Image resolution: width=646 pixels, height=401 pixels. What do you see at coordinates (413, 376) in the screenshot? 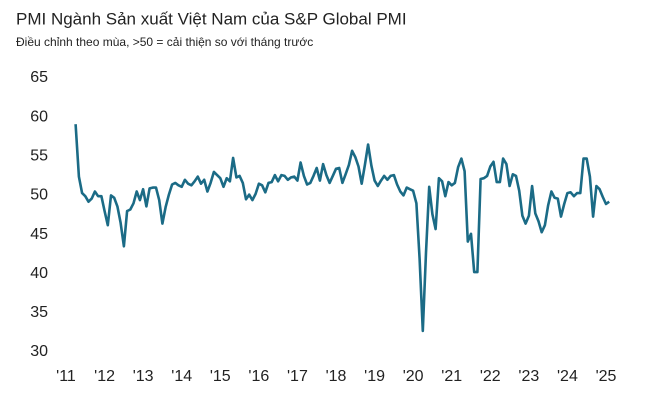
I see `x-tick-label: '20` at bounding box center [413, 376].